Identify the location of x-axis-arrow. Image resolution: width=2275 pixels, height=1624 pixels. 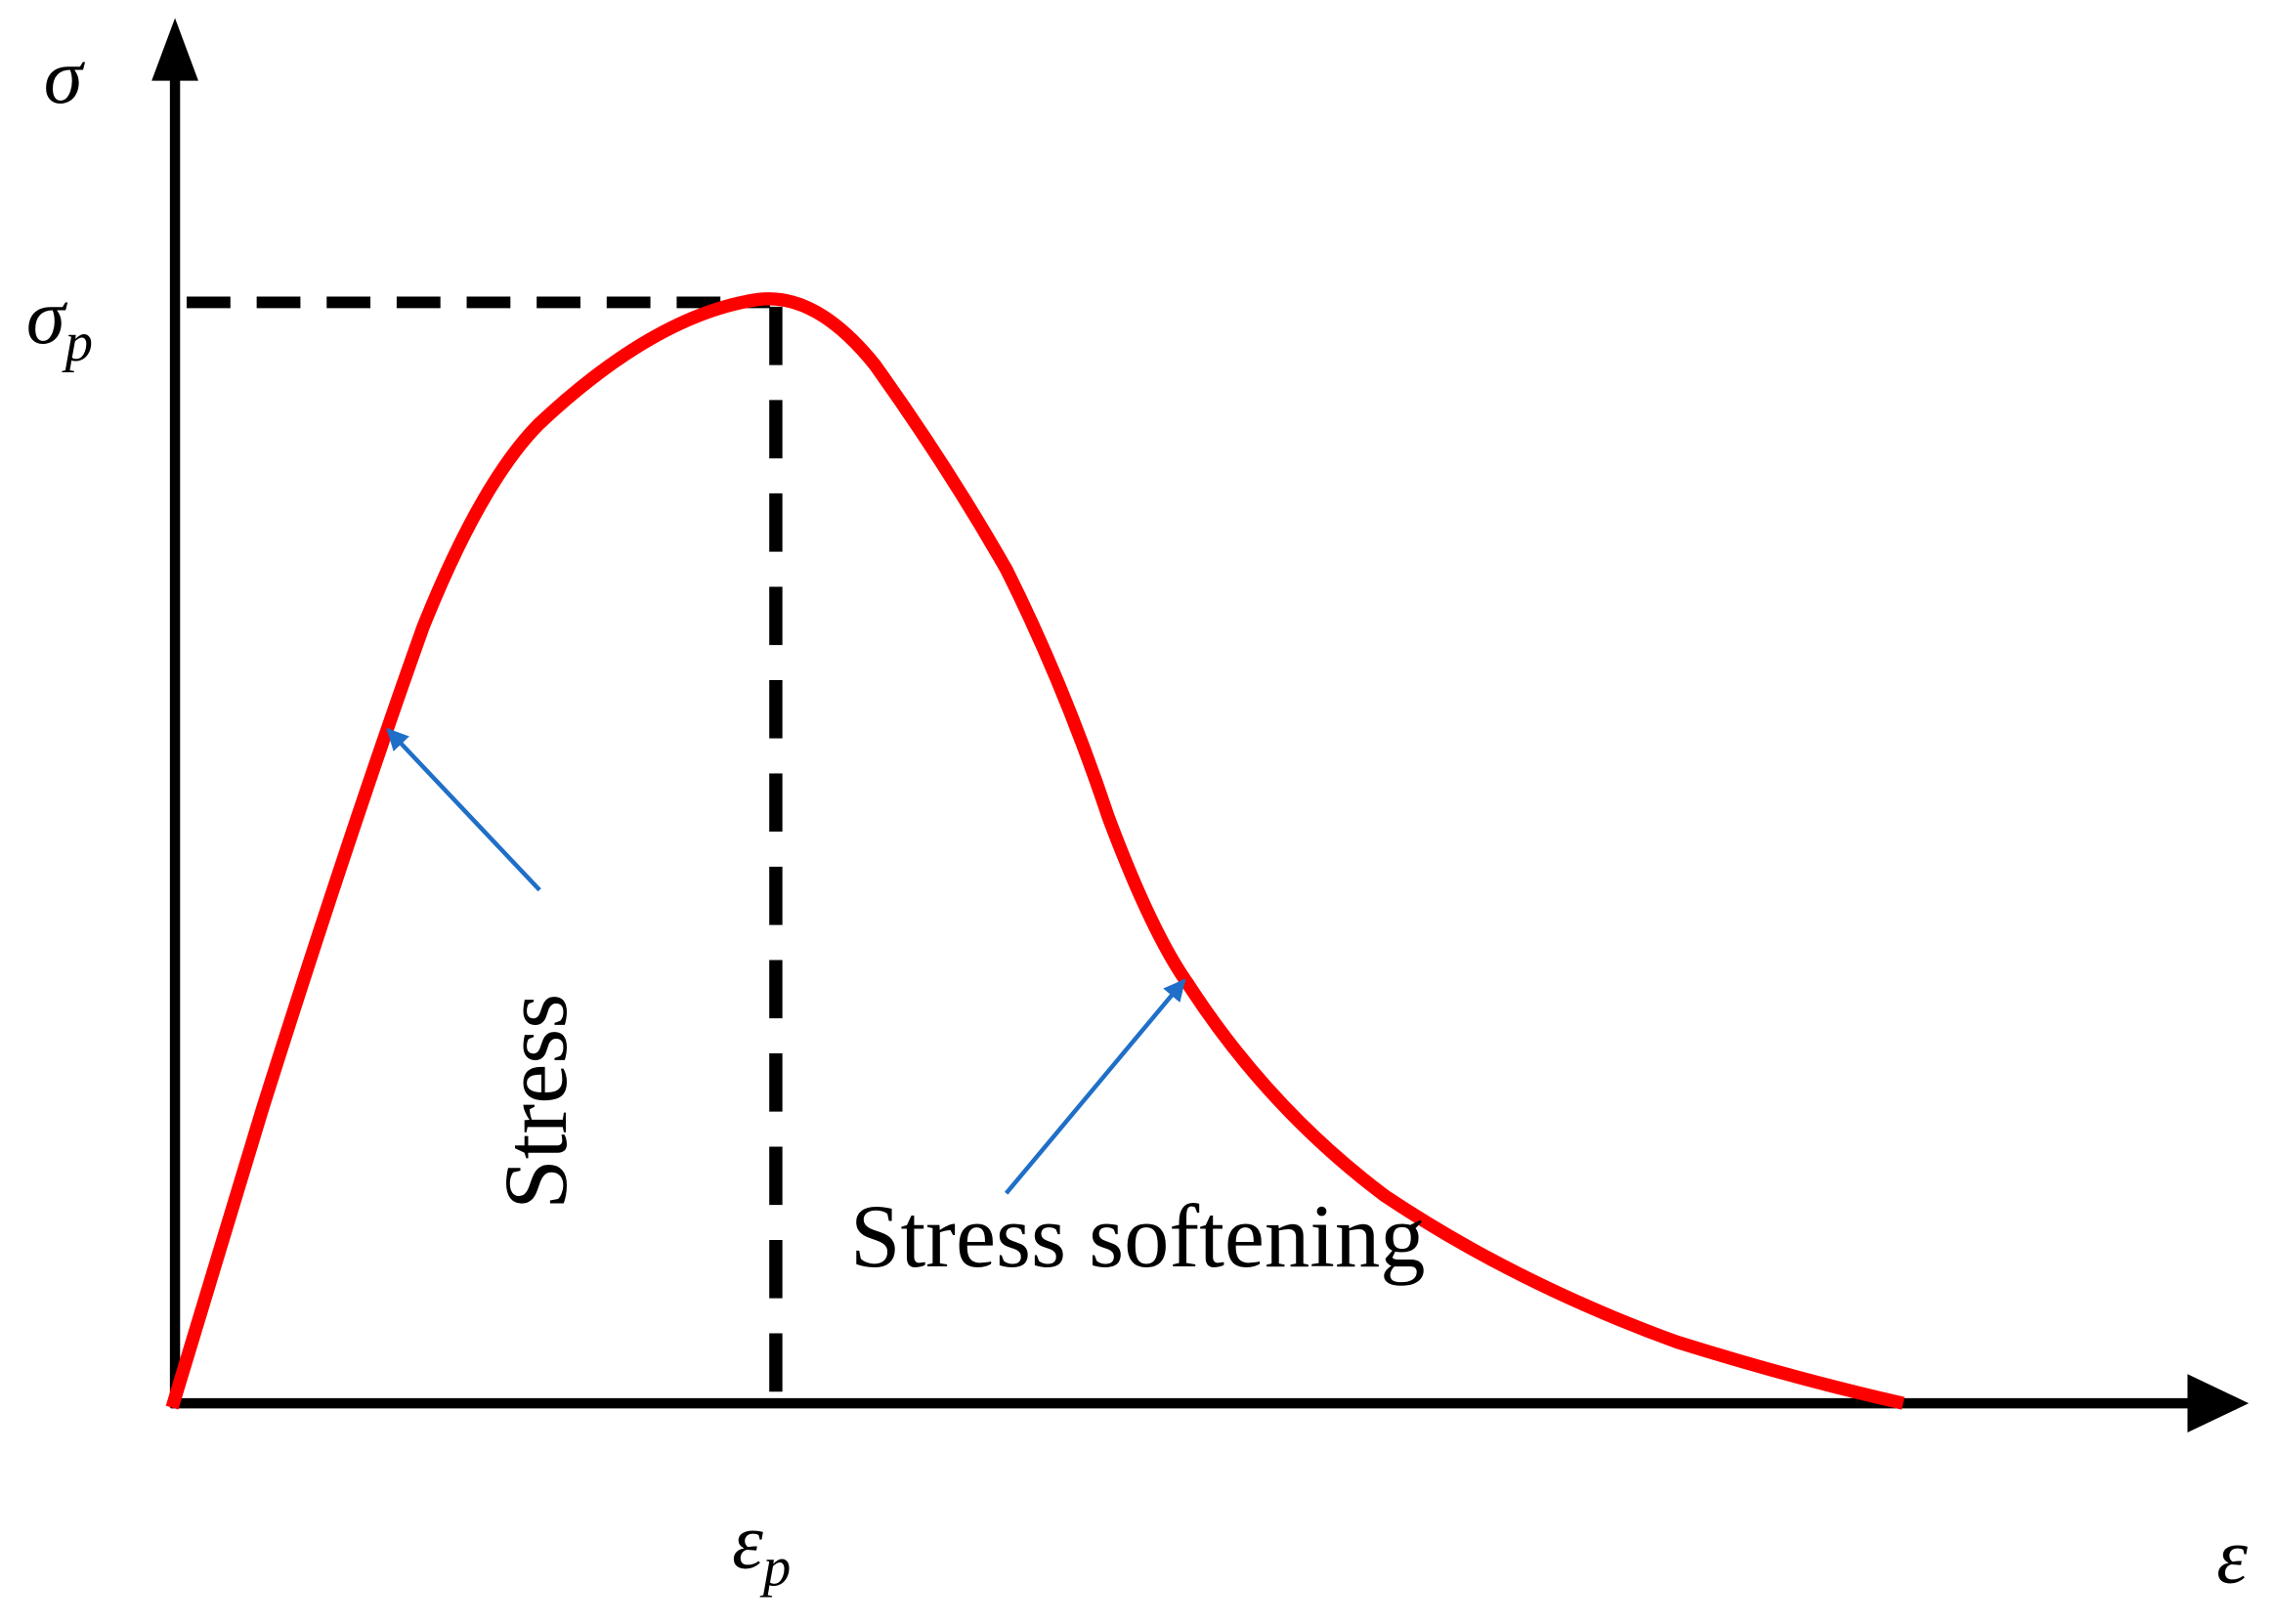
(2218, 1403).